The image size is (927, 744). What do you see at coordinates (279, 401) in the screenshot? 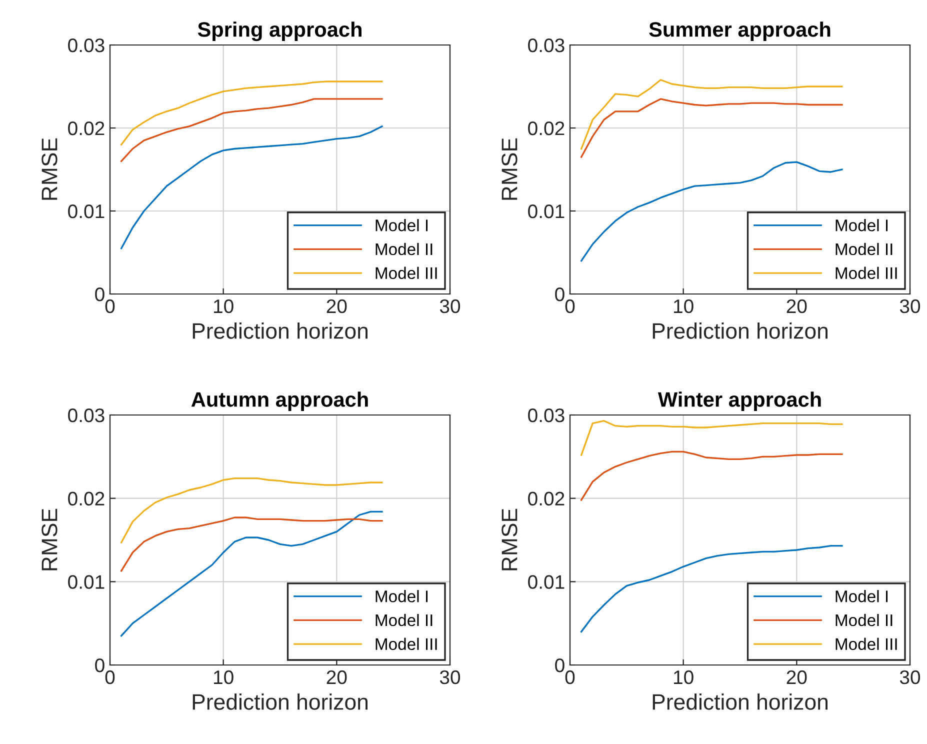
I see `chart-title: Autumn approach` at bounding box center [279, 401].